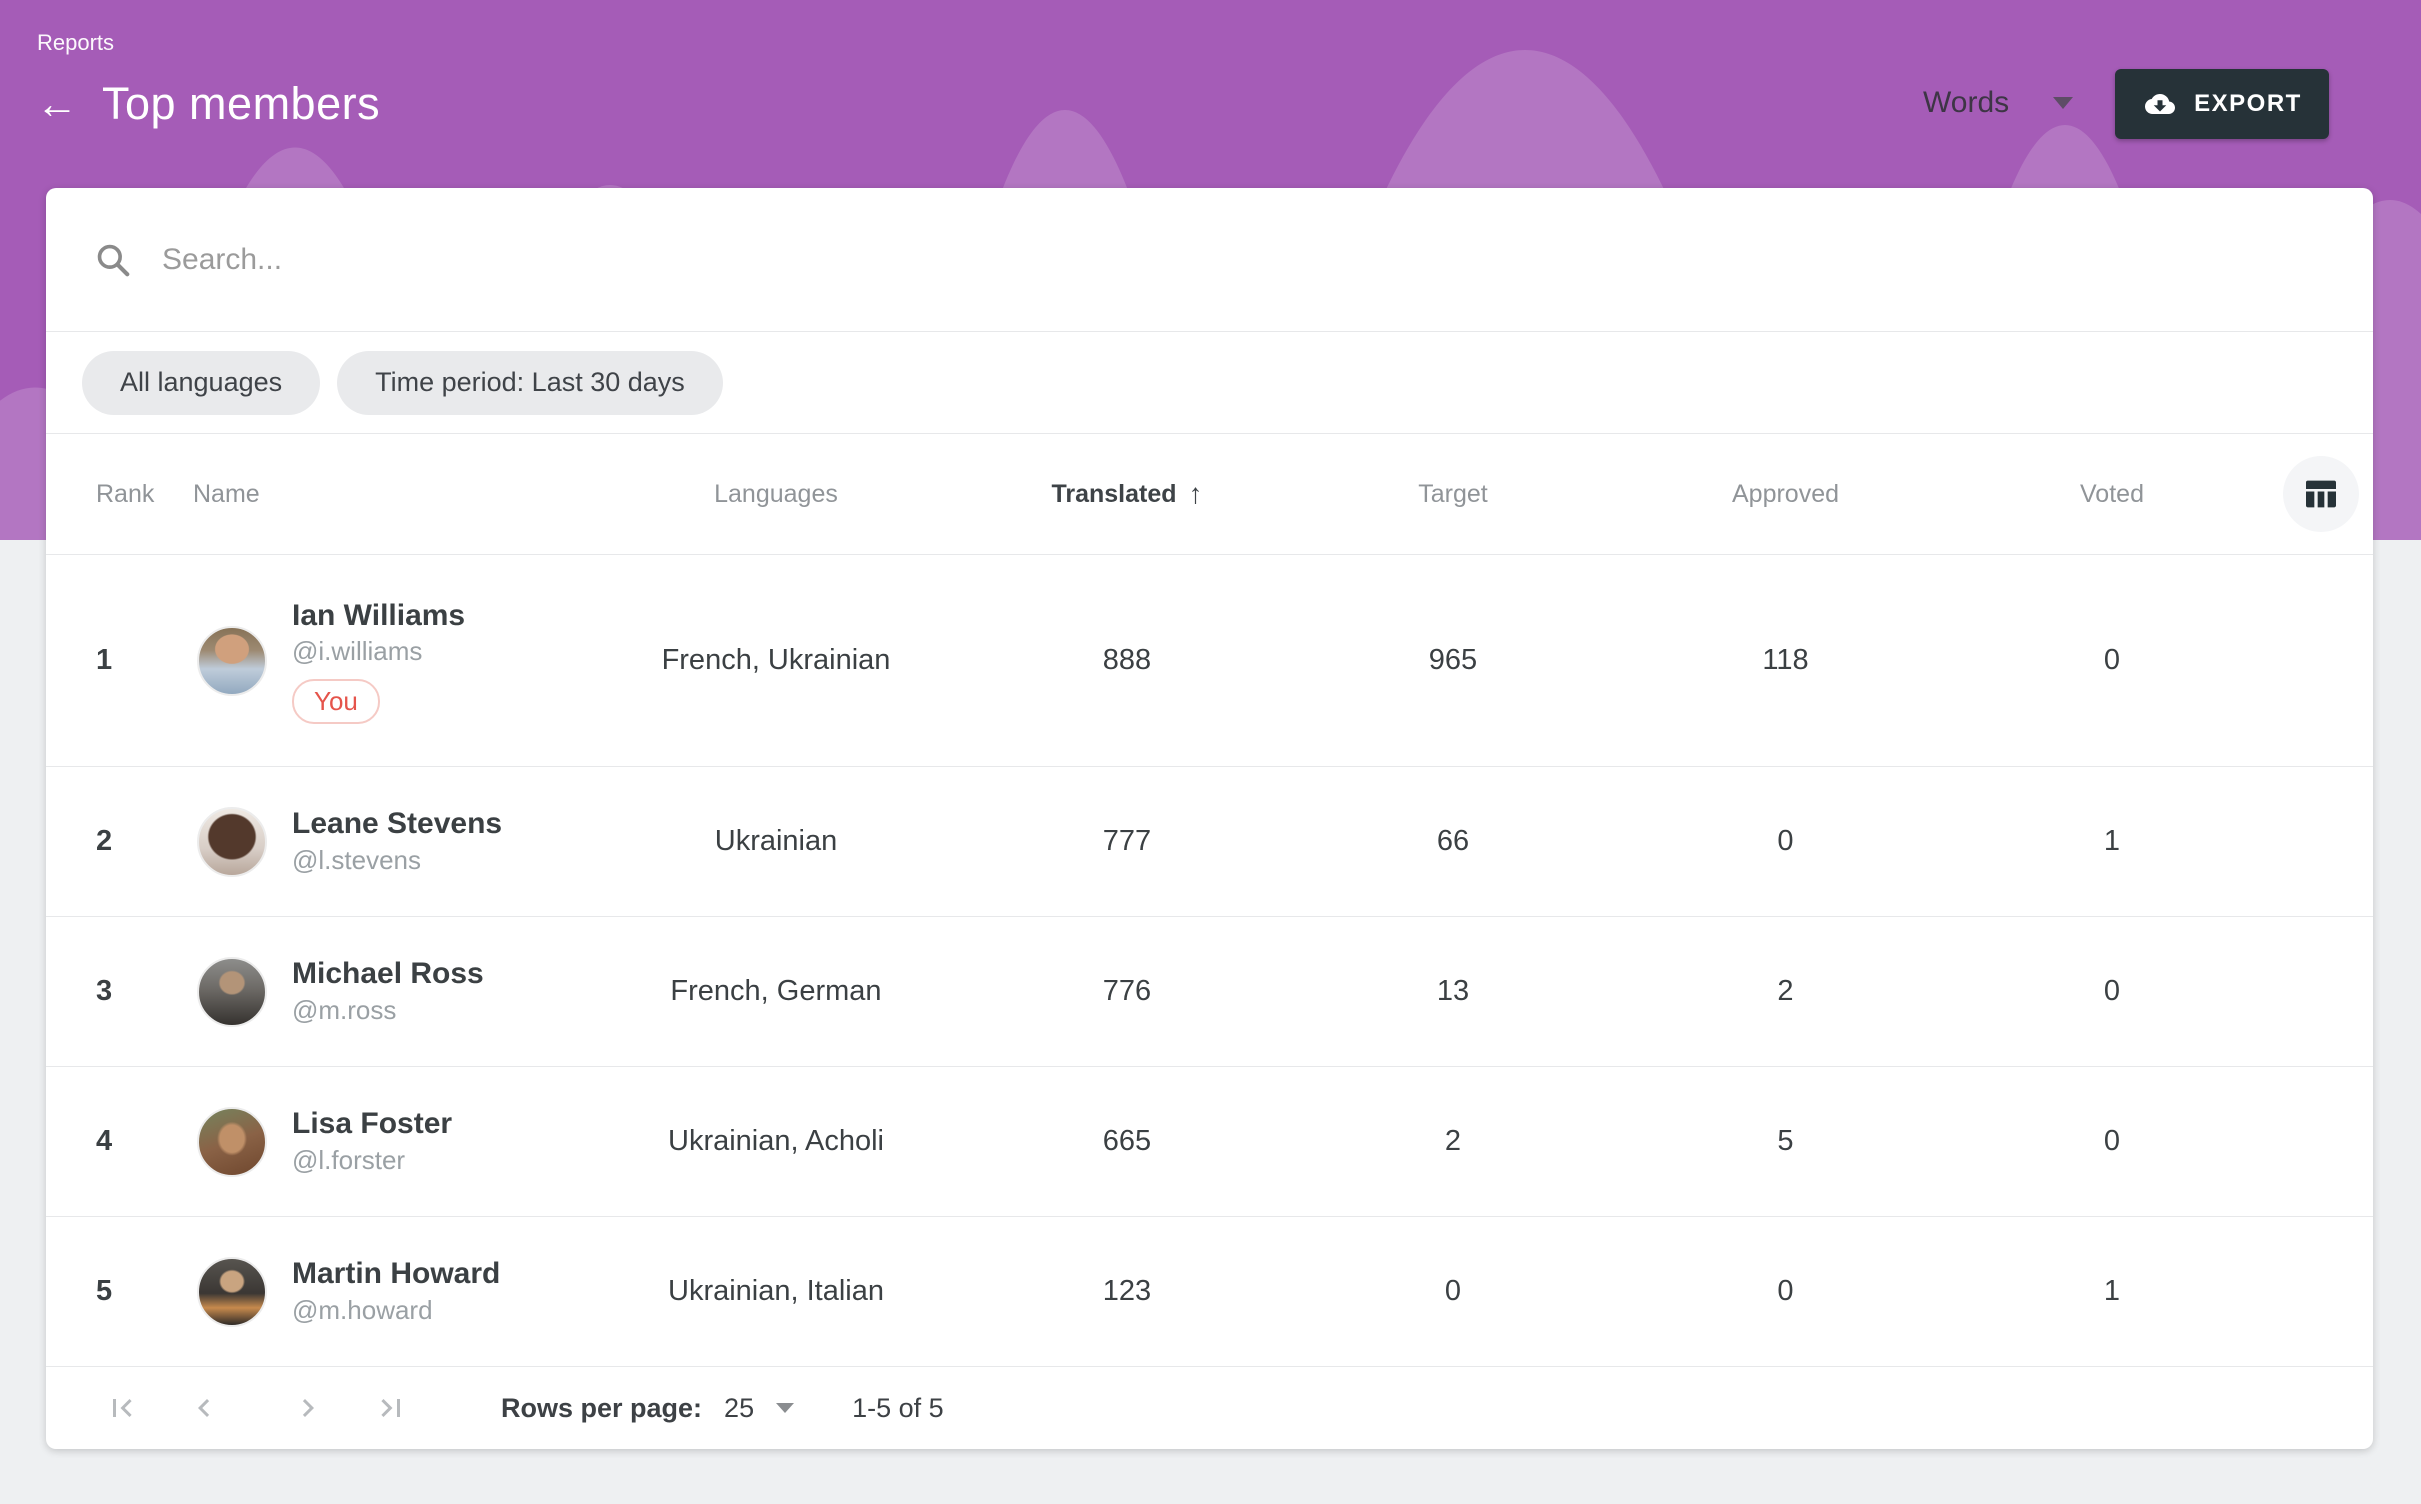 The image size is (2421, 1504). What do you see at coordinates (389, 991) in the screenshot?
I see `member-cell: Michael Ross @m.ross` at bounding box center [389, 991].